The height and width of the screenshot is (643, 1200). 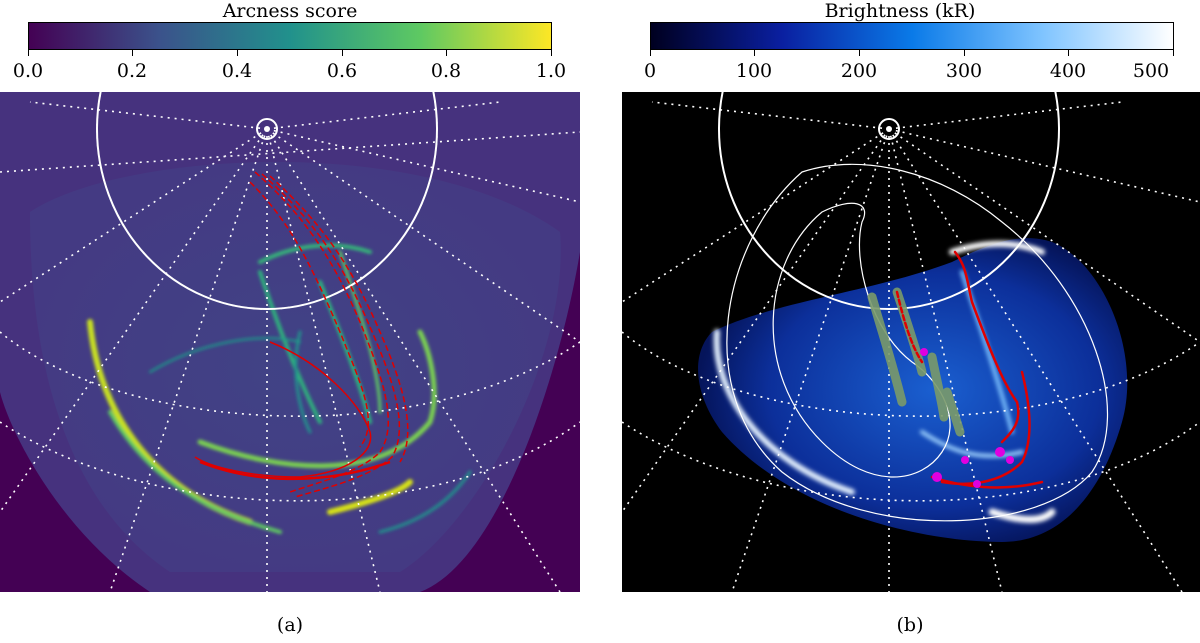 What do you see at coordinates (342, 71) in the screenshot?
I see `colorbar-a-label: 0.6` at bounding box center [342, 71].